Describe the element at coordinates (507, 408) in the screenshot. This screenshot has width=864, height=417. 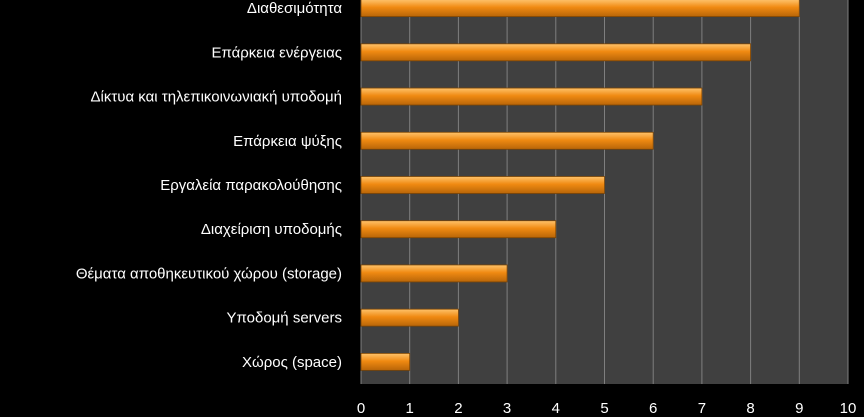
I see `x-tick-label: 3` at that location.